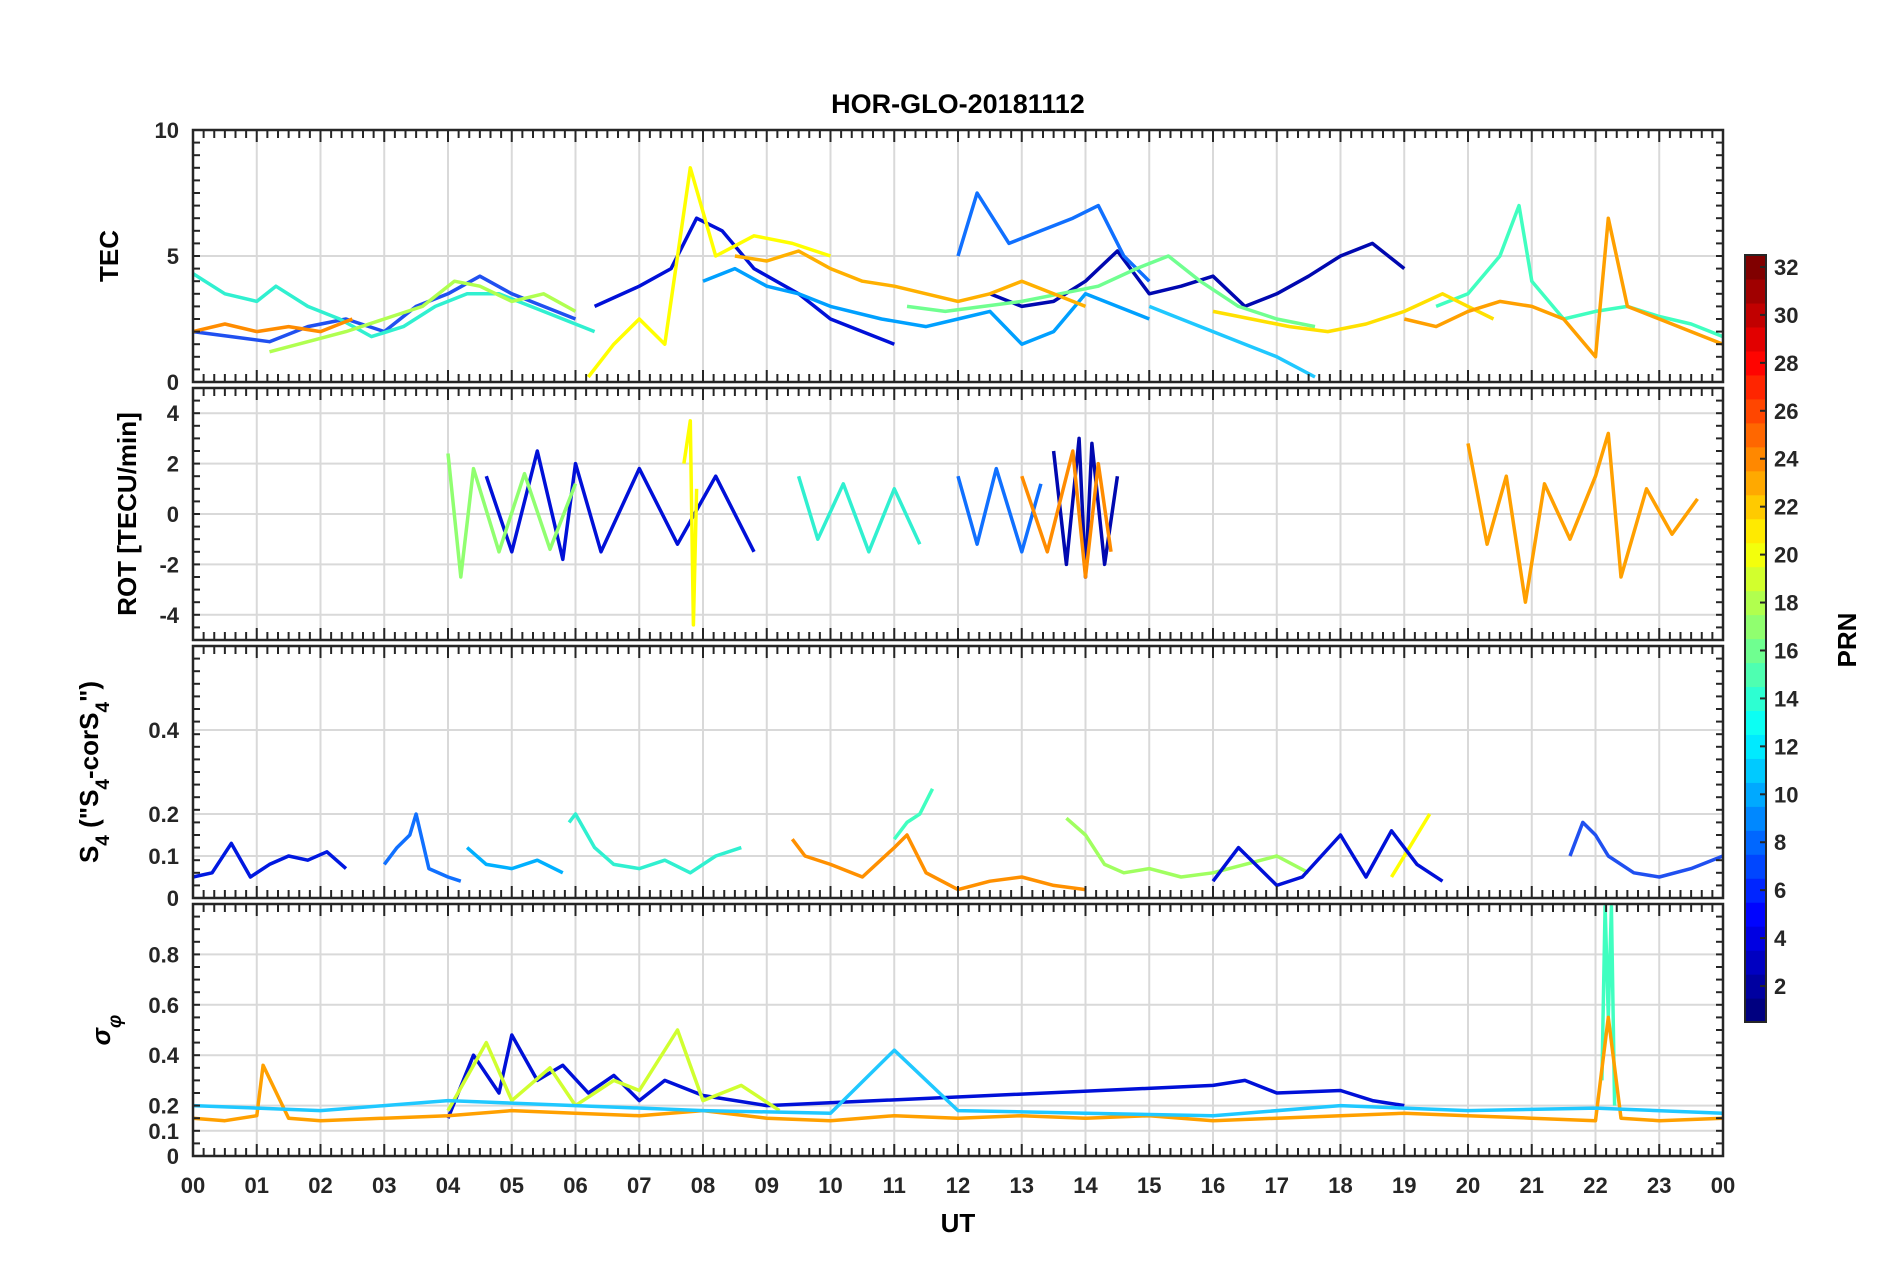  Describe the element at coordinates (1022, 1185) in the screenshot. I see `x-tick-label: 13` at that location.